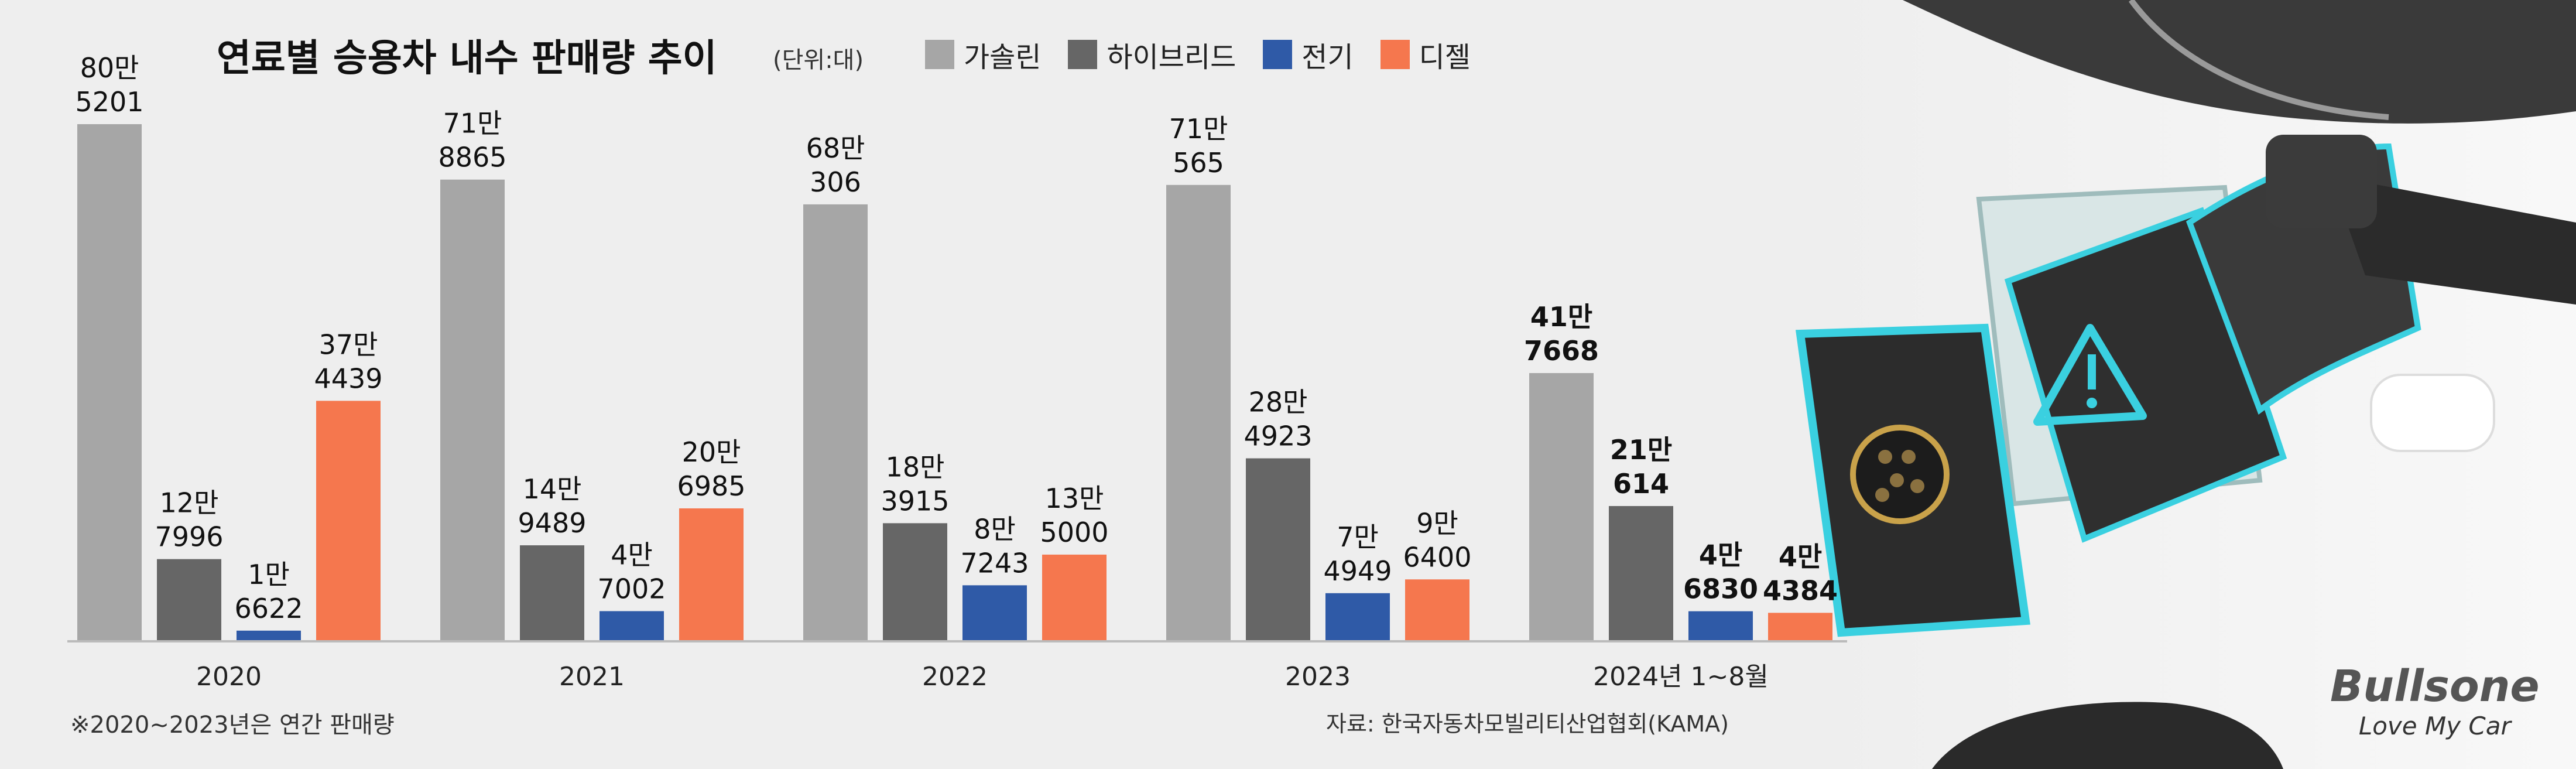 The width and height of the screenshot is (2576, 769). I want to click on brand-logo: Bullsone Love My Car, so click(2435, 702).